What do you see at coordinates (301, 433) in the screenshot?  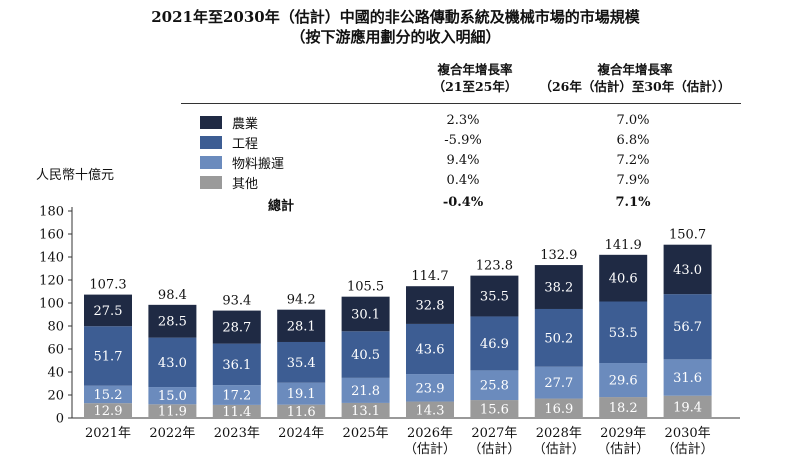 I see `x-category-label: 2024年` at bounding box center [301, 433].